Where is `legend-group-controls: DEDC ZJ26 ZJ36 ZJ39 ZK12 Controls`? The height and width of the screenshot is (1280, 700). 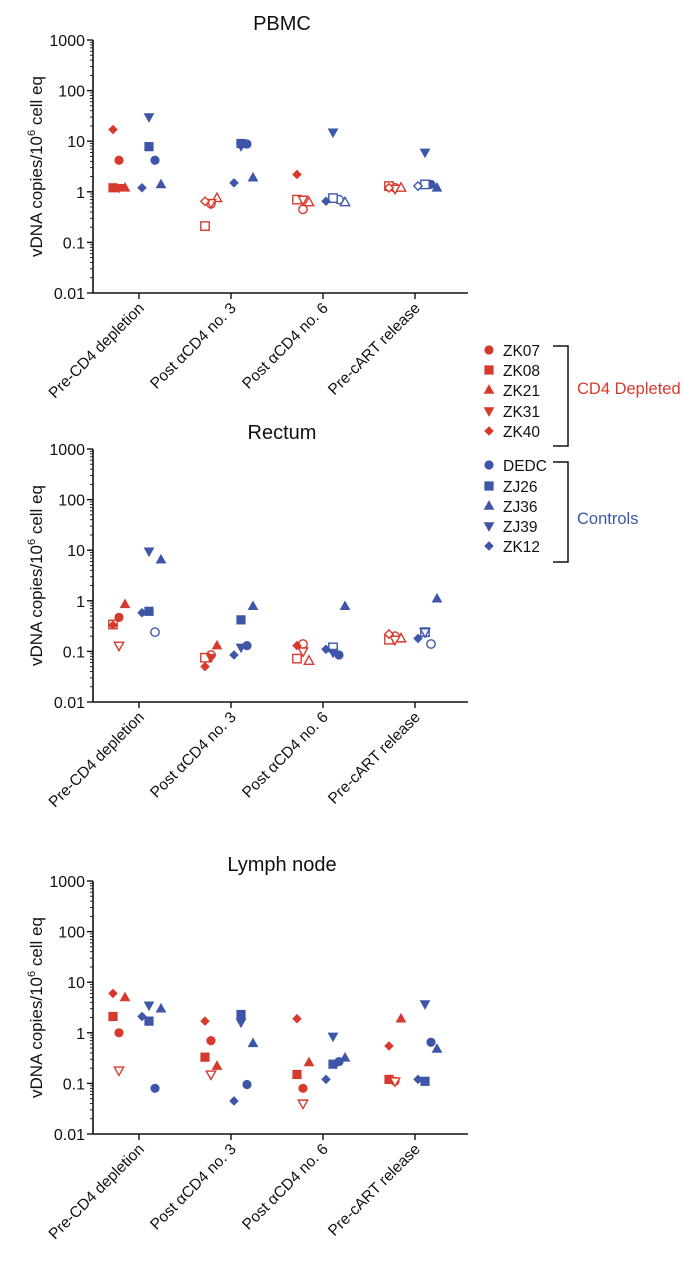
legend-group-controls: DEDC ZJ26 ZJ36 ZJ39 ZK12 Controls is located at coordinates (560, 510).